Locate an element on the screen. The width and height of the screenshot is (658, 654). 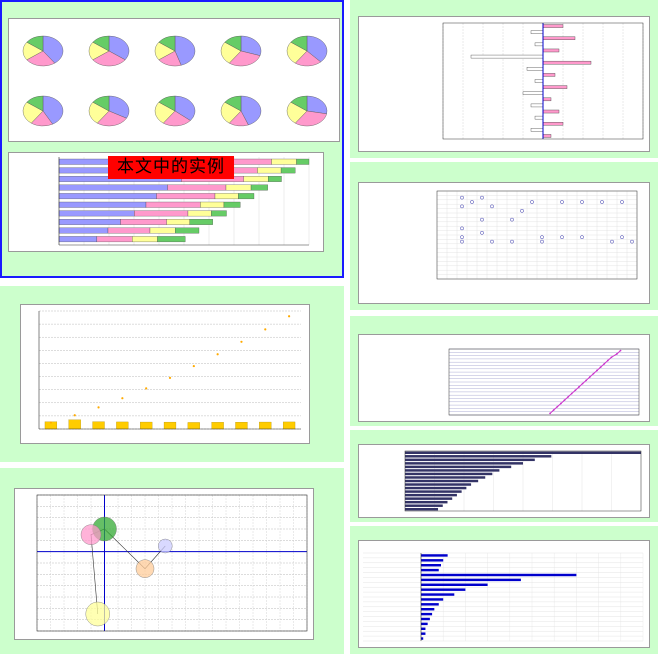
bar-line-chart is located at coordinates (166, 375).